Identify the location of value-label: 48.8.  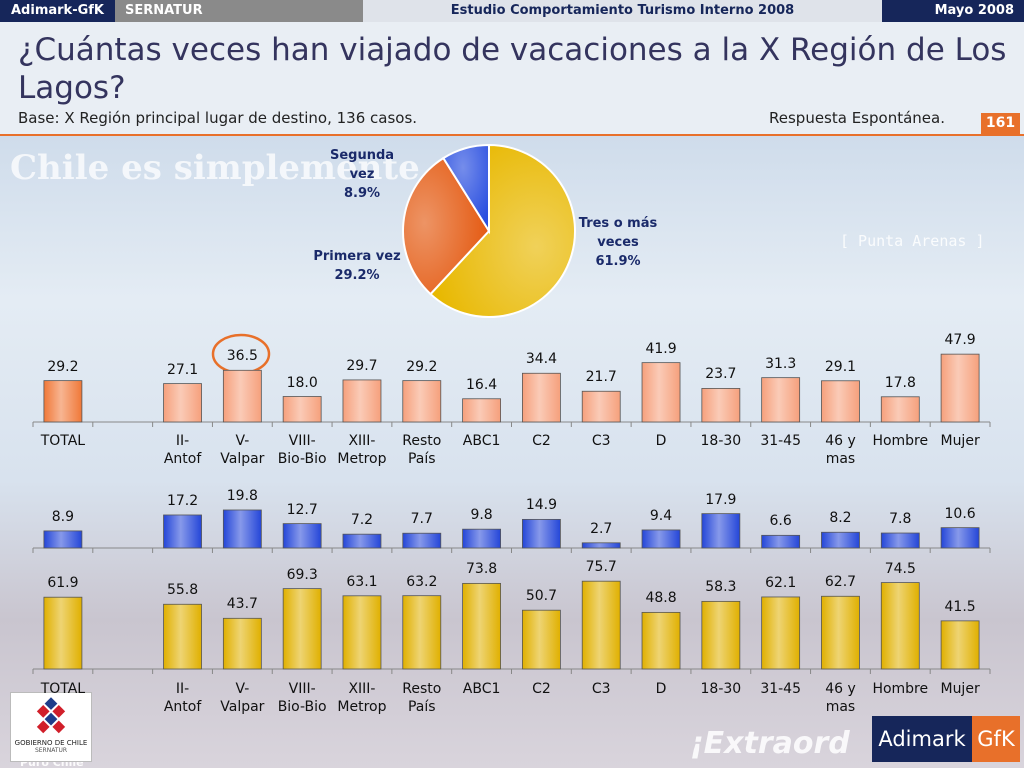
(661, 598).